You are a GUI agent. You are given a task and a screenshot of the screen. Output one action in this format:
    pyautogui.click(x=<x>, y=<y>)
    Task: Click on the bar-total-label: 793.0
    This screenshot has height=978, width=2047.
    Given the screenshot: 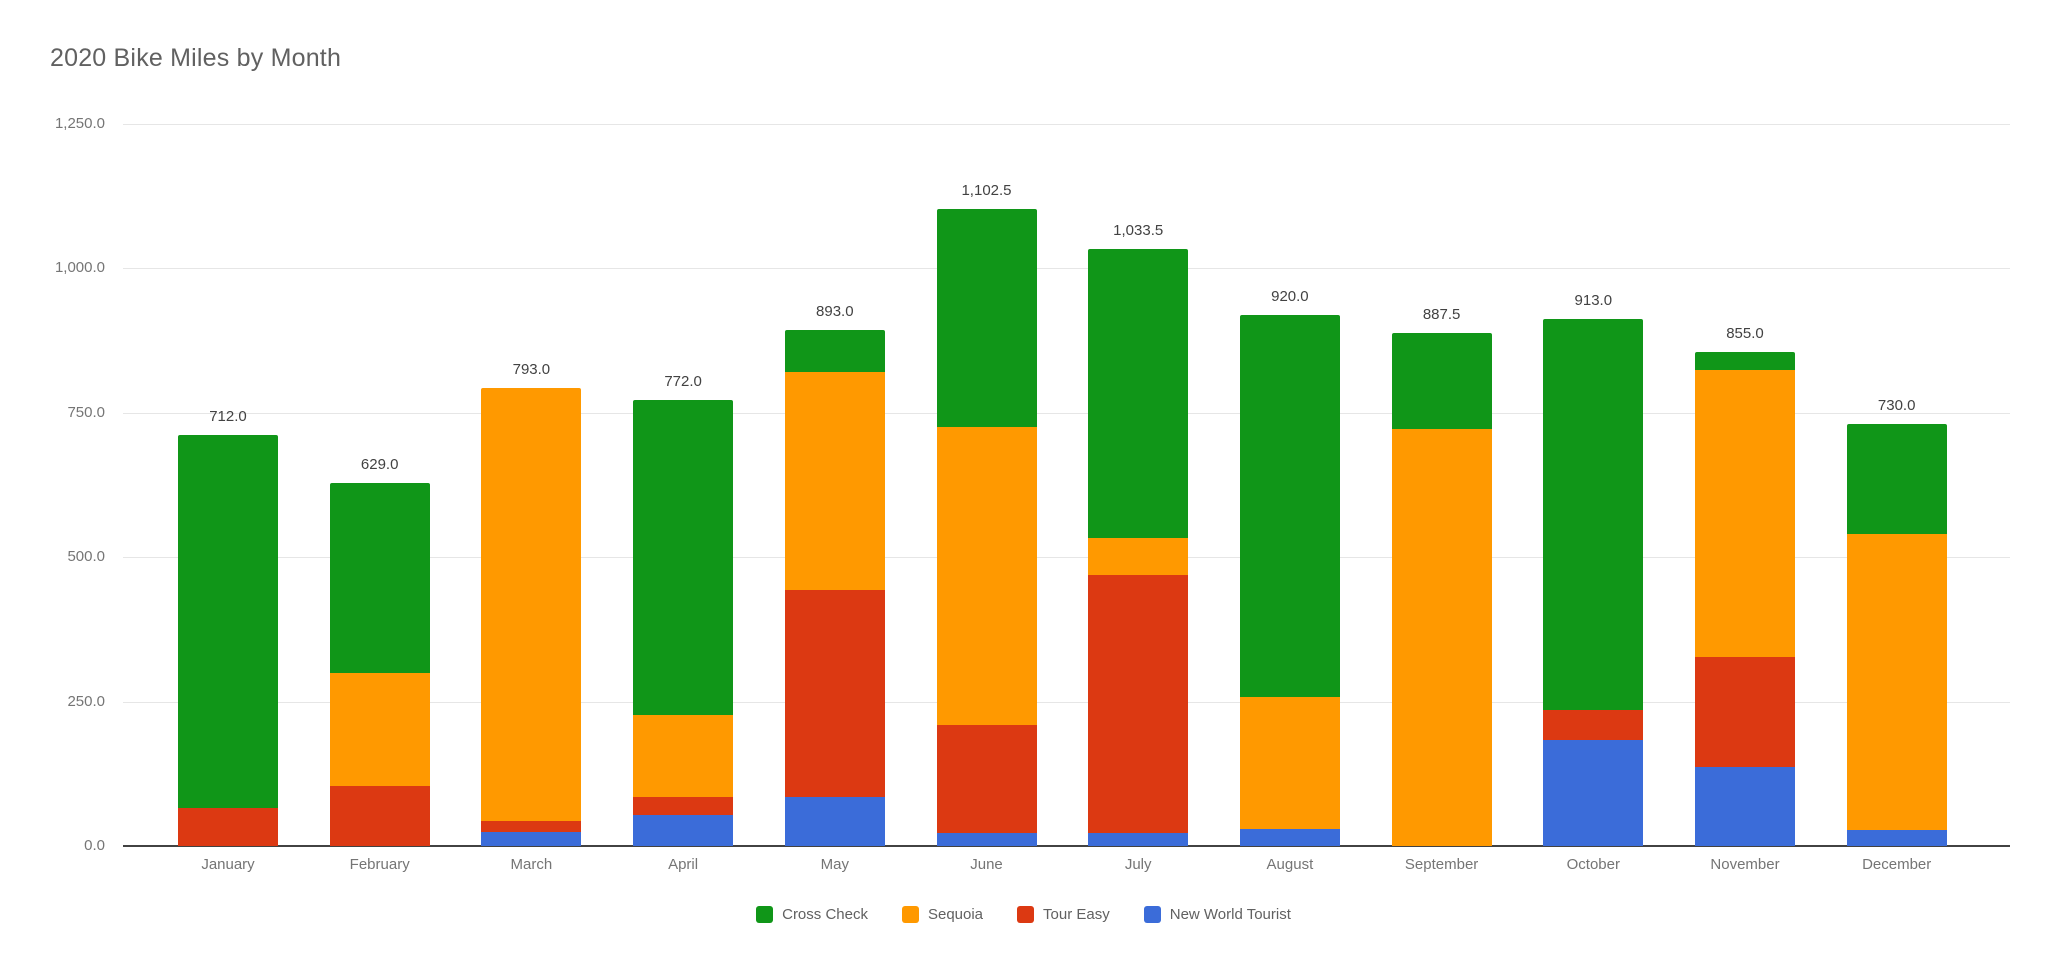 What is the action you would take?
    pyautogui.click(x=531, y=369)
    